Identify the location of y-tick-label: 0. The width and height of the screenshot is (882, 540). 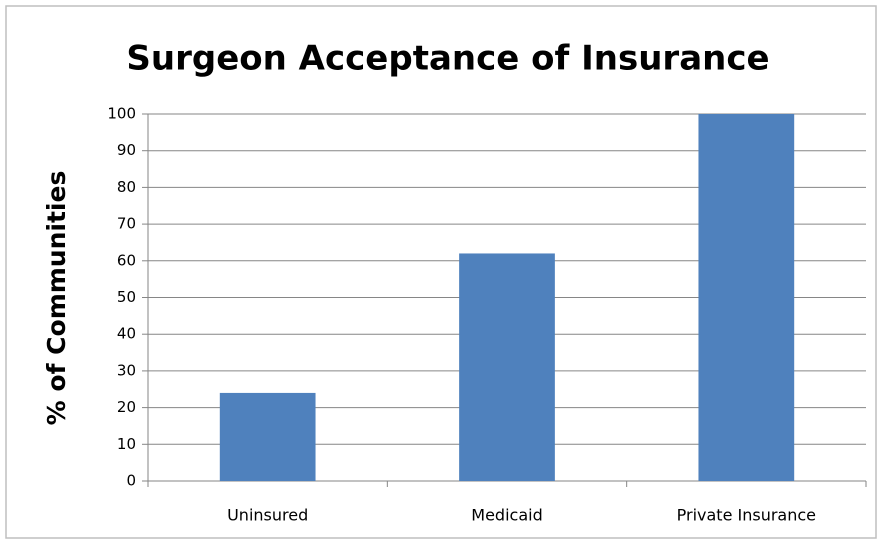
(131, 481).